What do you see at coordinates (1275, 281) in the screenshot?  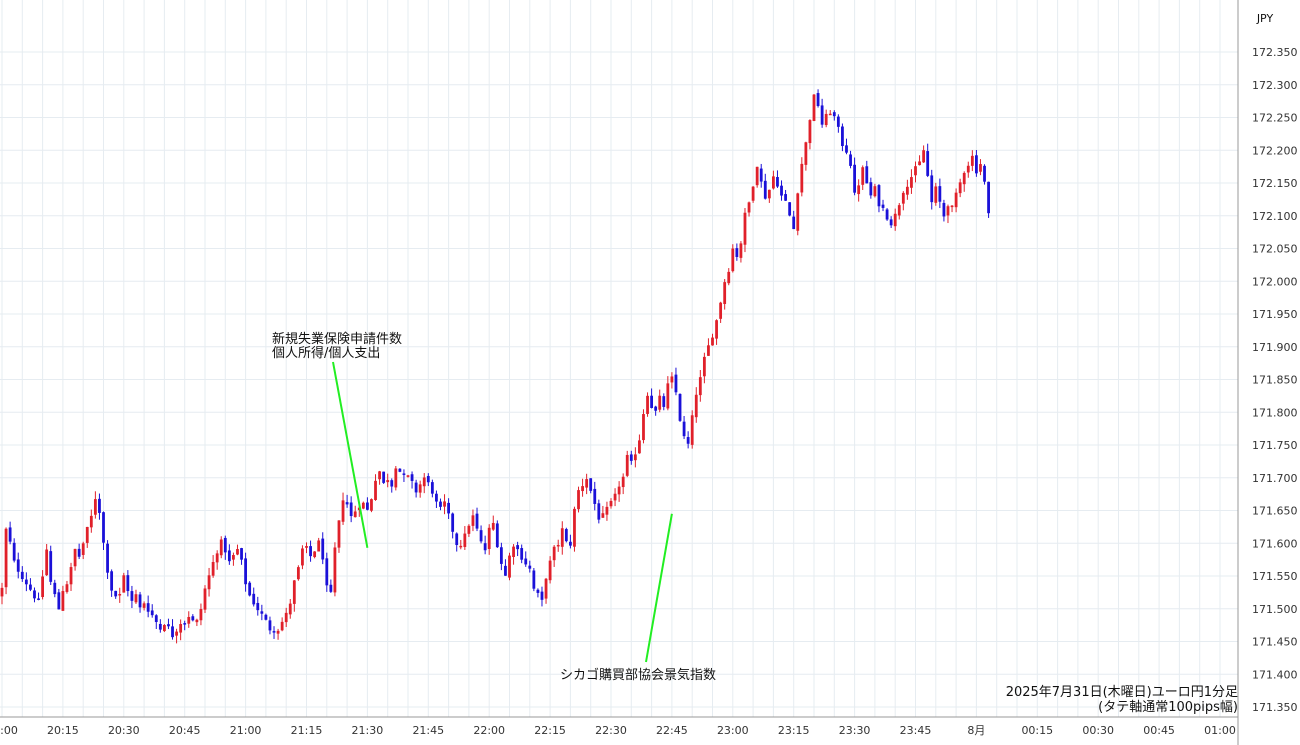 I see `price-tick-label: 172.000` at bounding box center [1275, 281].